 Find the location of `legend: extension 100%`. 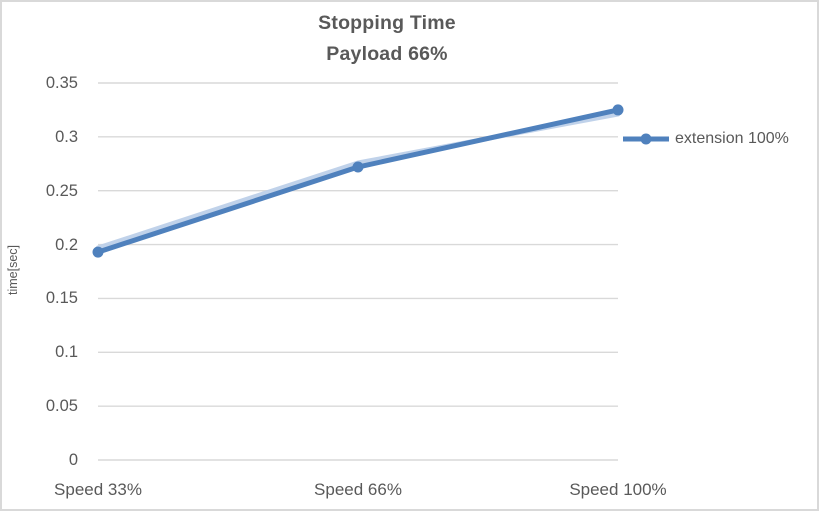

legend: extension 100% is located at coordinates (705, 139).